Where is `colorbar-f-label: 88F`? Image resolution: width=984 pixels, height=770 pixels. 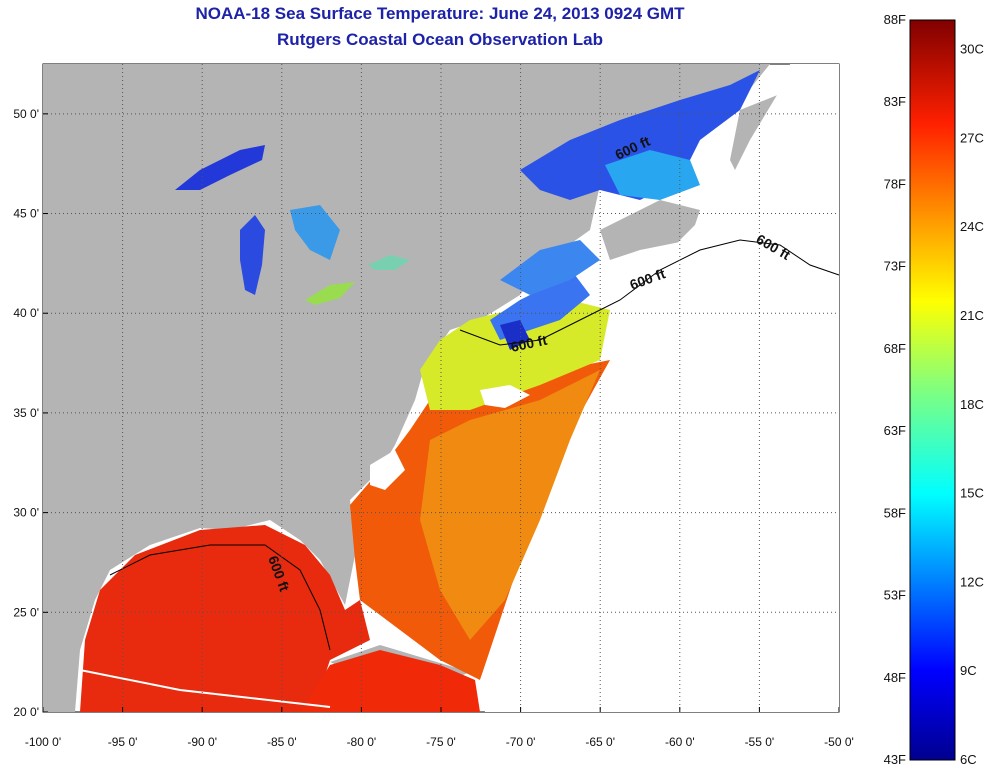
colorbar-f-label: 88F is located at coordinates (895, 19).